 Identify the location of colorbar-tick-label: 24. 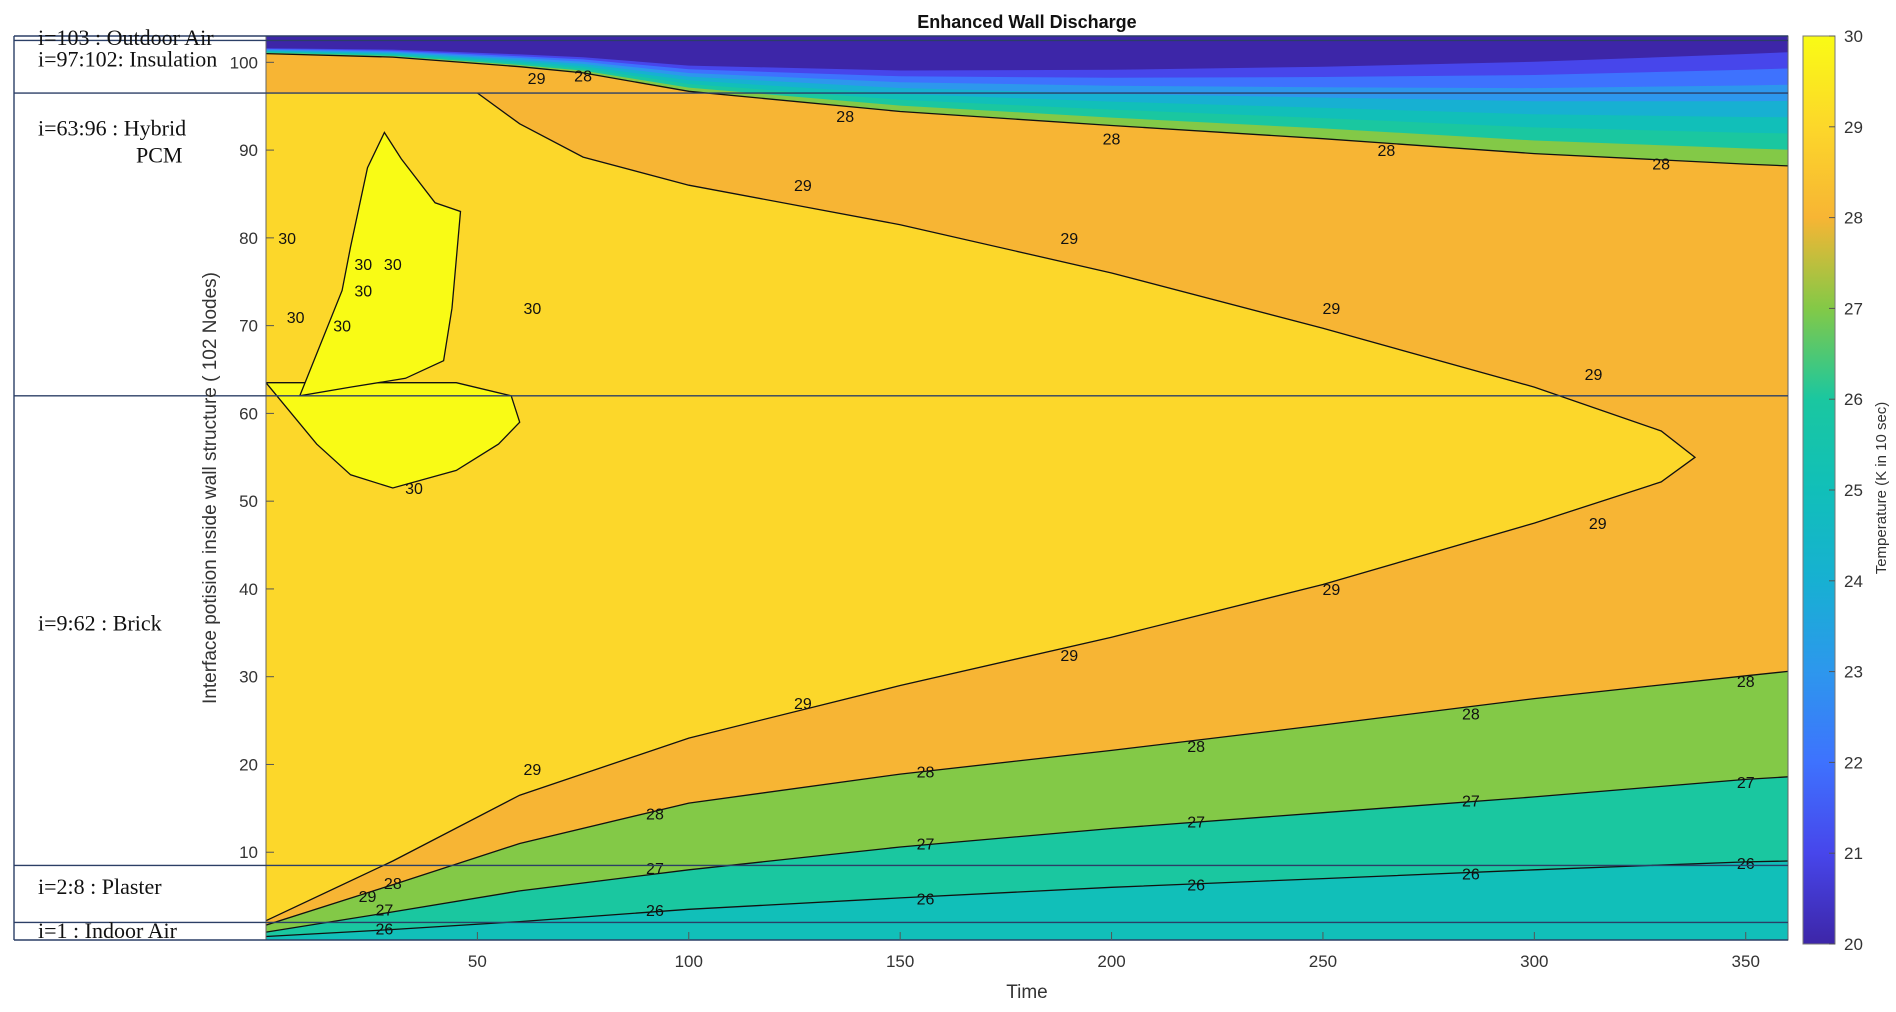
(1853, 581).